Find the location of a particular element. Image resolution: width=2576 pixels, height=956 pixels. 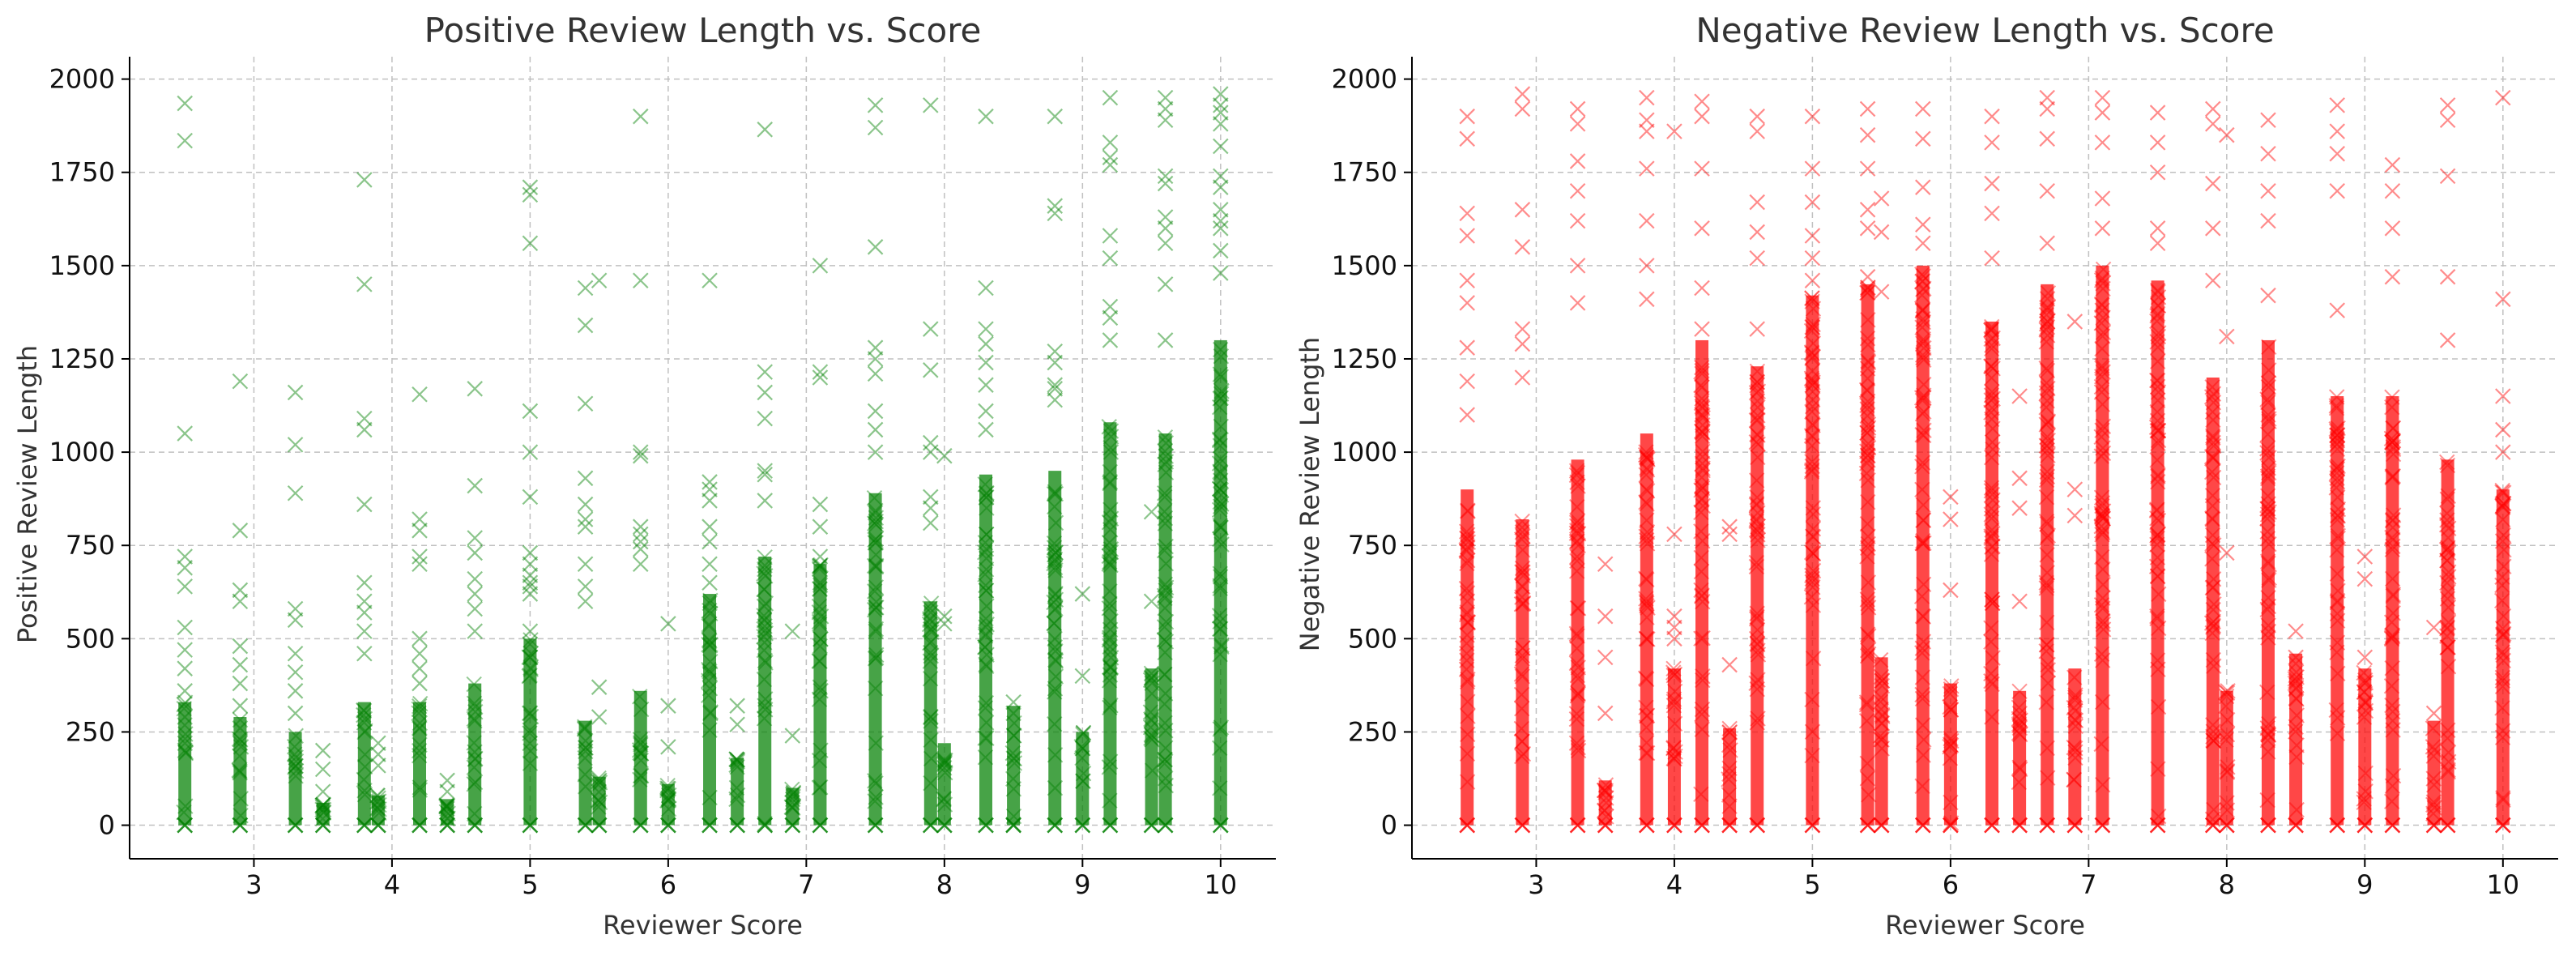

x-tick-label: 4 is located at coordinates (392, 884).